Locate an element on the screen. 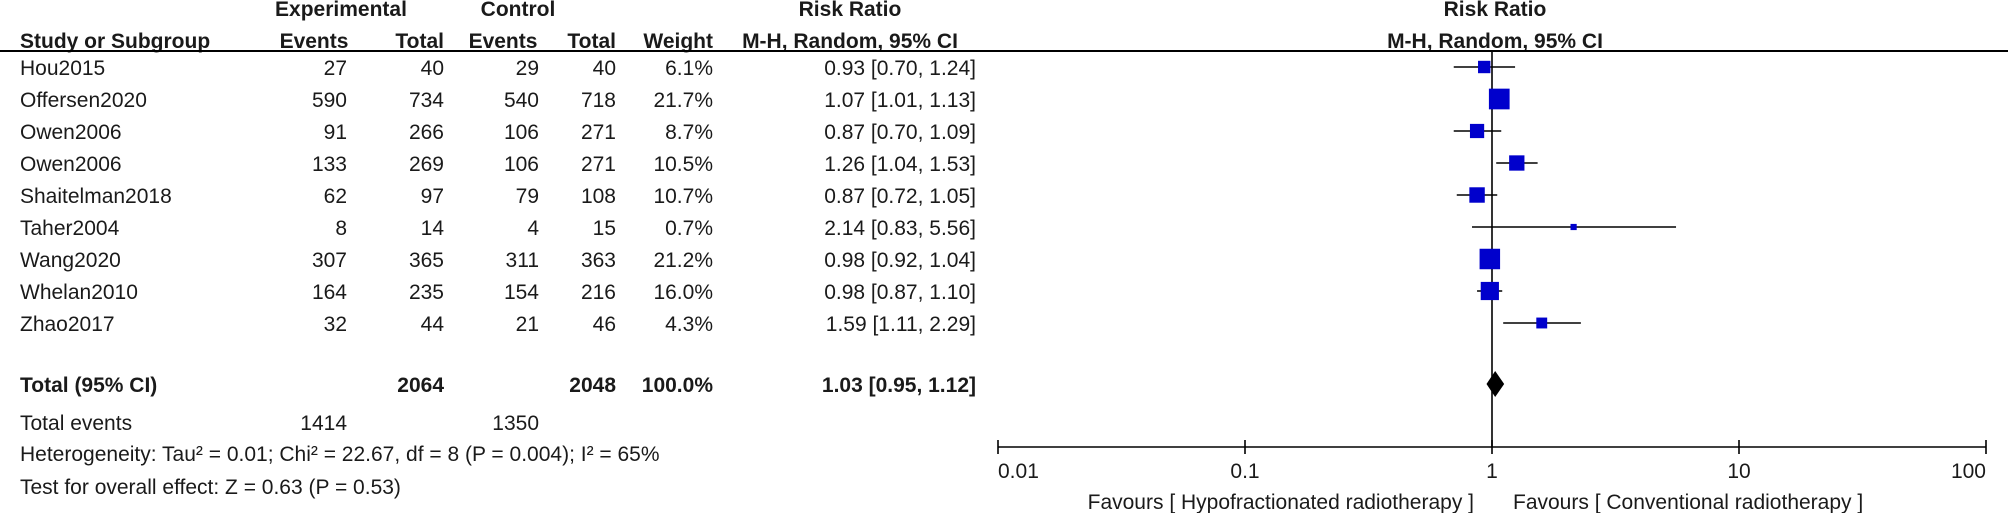 The image size is (2008, 513). ctl-total-header: Total is located at coordinates (591, 41).